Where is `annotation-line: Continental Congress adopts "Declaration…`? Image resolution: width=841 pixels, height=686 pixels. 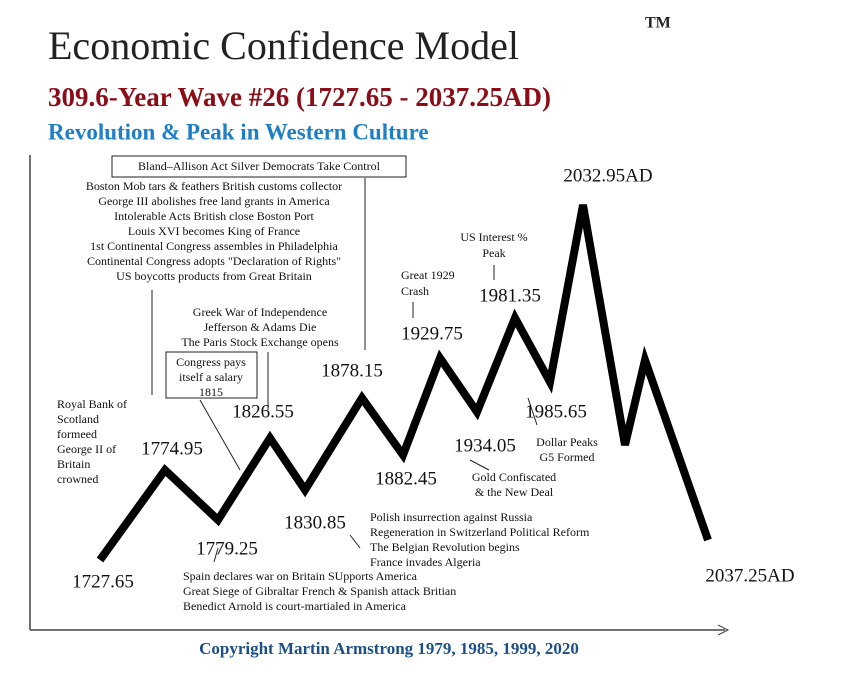
annotation-line: Continental Congress adopts "Declaration… is located at coordinates (214, 261).